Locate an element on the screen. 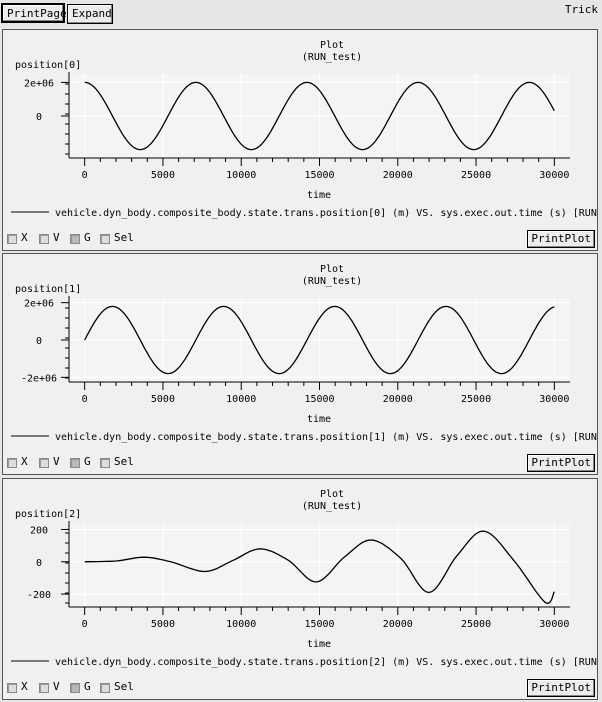  app-name: Trick is located at coordinates (581, 9).